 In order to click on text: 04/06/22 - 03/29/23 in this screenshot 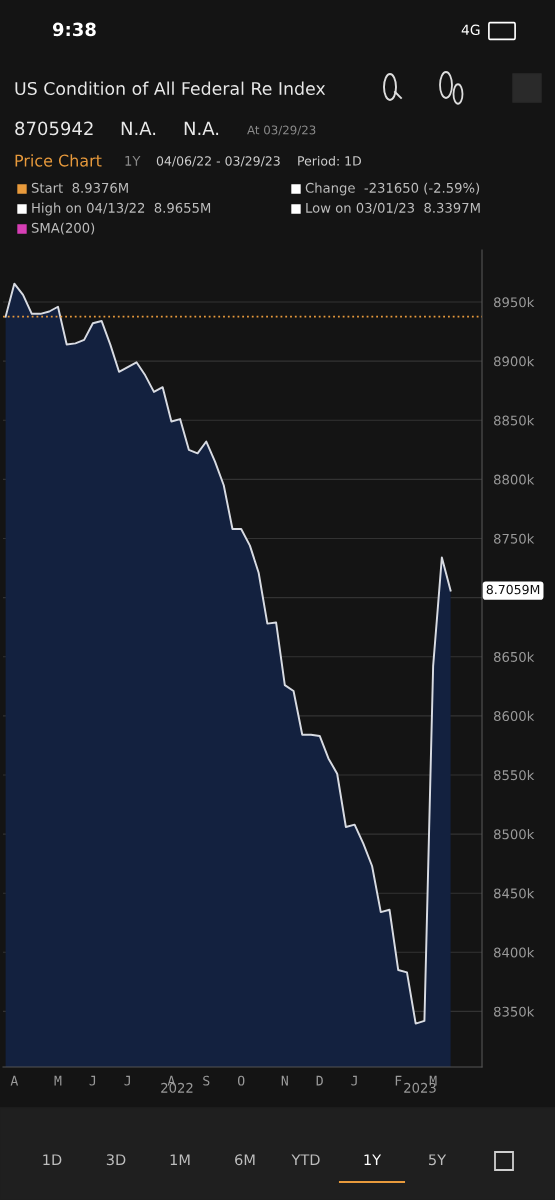, I will do `click(218, 161)`.